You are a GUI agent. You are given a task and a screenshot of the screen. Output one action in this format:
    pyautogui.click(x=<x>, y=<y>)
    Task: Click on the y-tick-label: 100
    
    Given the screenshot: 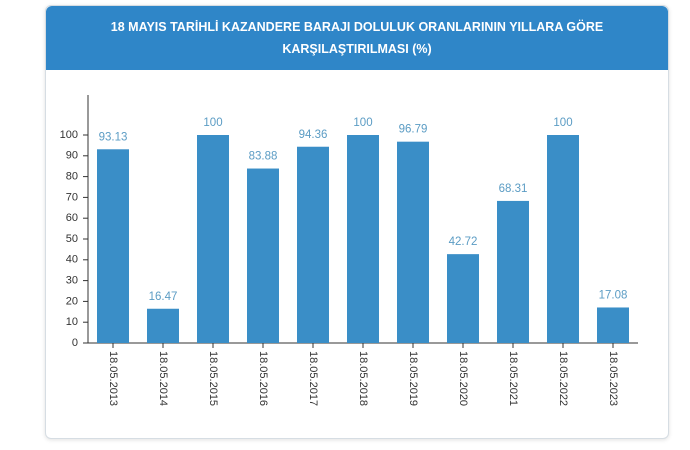 What is the action you would take?
    pyautogui.click(x=69, y=135)
    